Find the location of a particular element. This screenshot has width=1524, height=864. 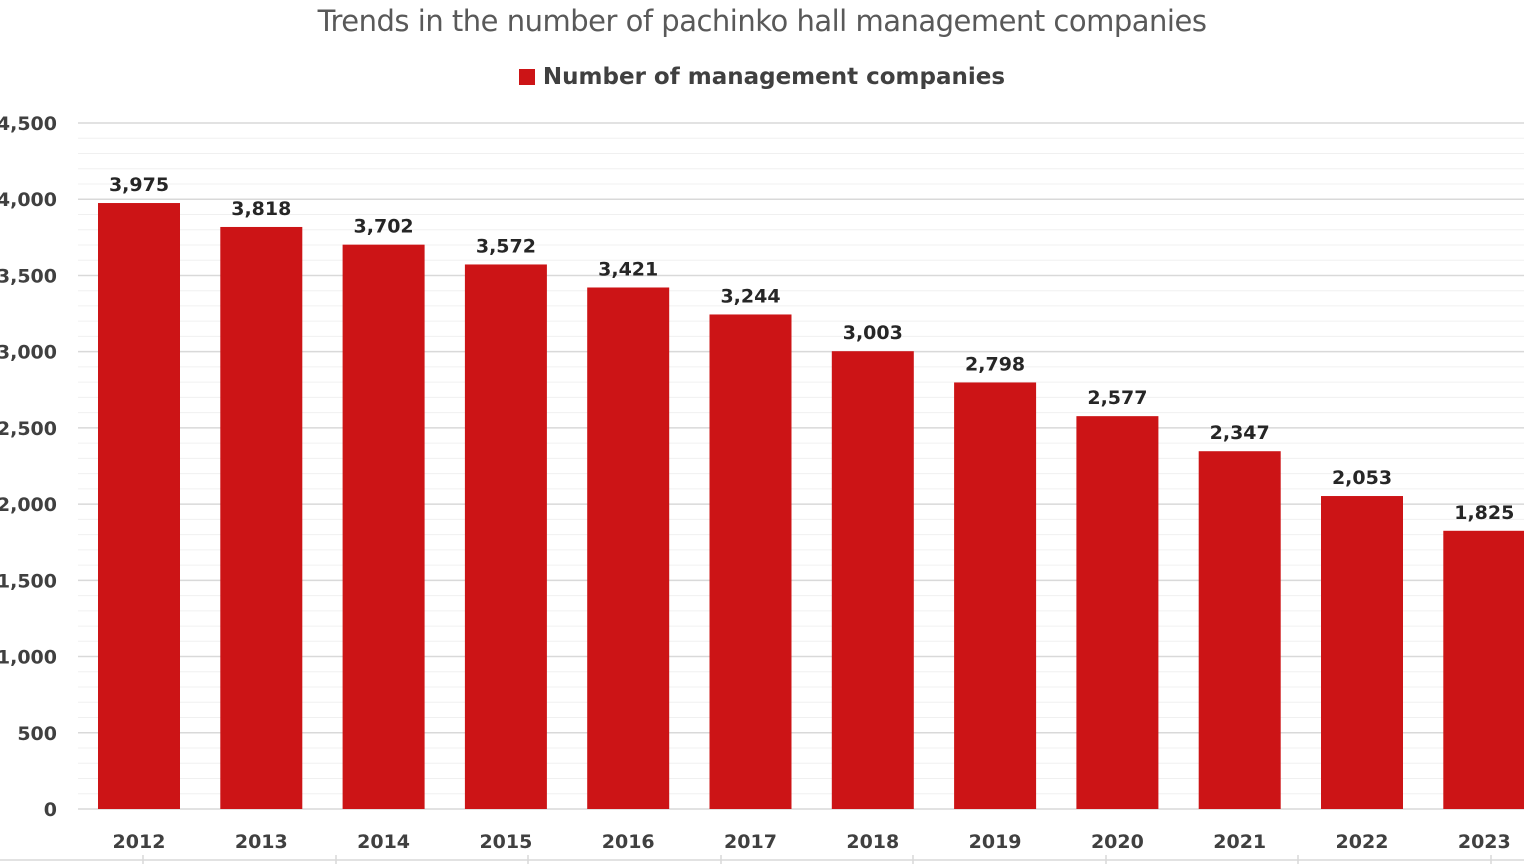

y-tick-label: 4,000 is located at coordinates (28, 200).